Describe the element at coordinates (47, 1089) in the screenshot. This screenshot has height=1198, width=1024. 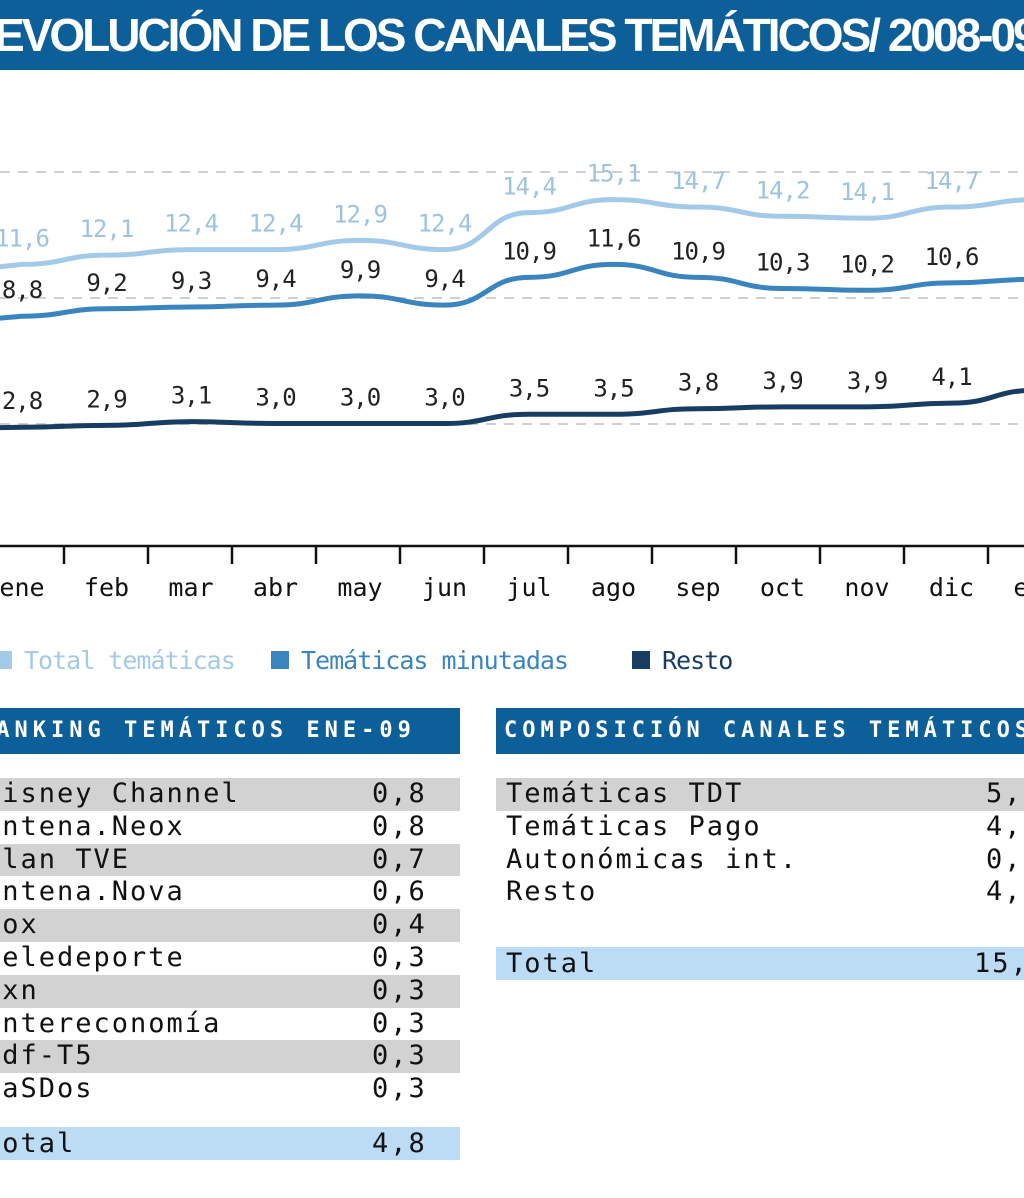
I see `ranking-name: LaSDos` at that location.